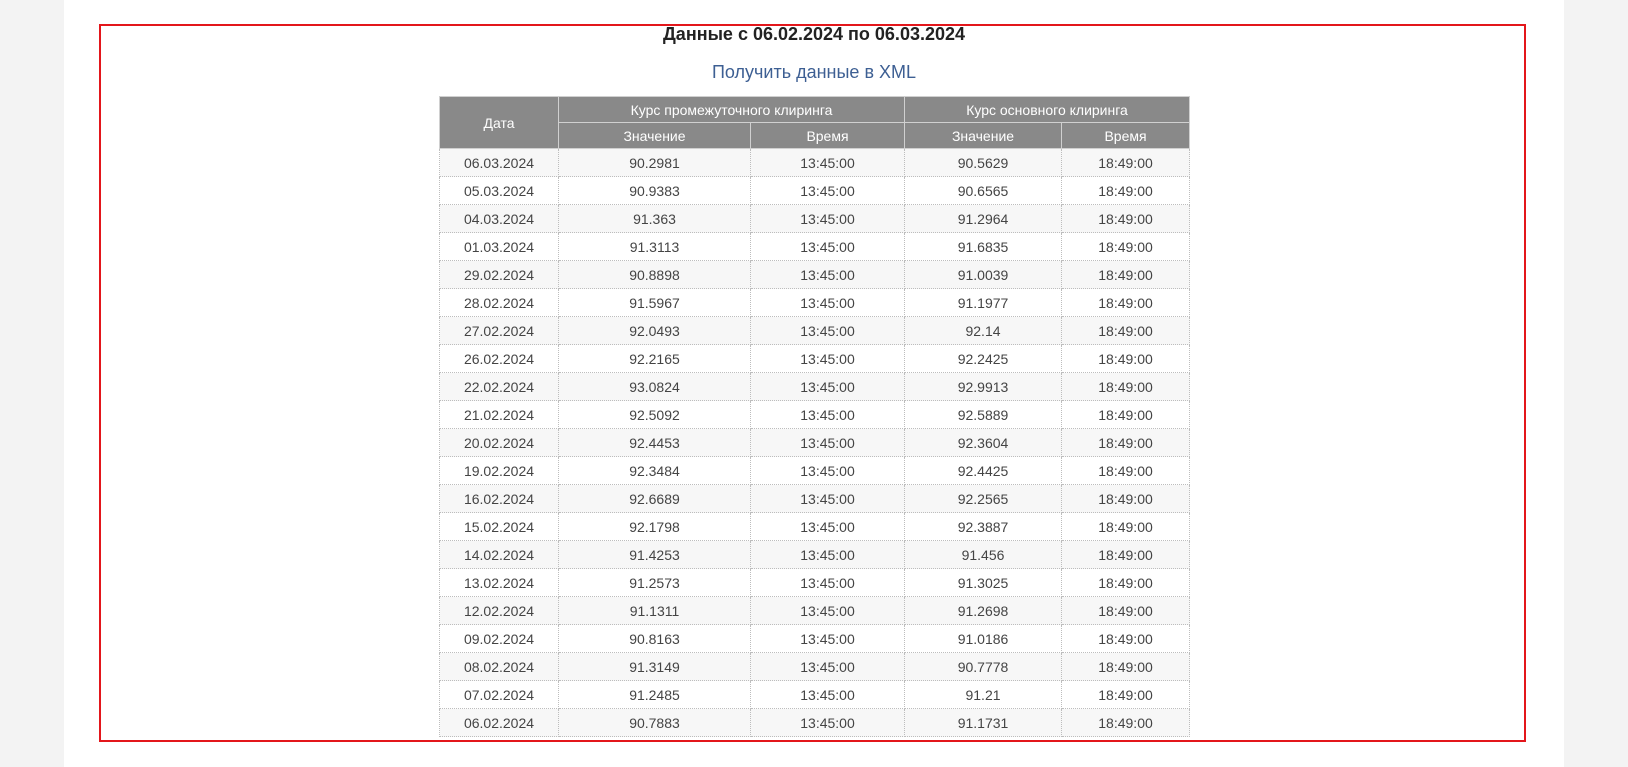 The width and height of the screenshot is (1628, 767). What do you see at coordinates (983, 554) in the screenshot?
I see `cell-main-value: 91.456` at bounding box center [983, 554].